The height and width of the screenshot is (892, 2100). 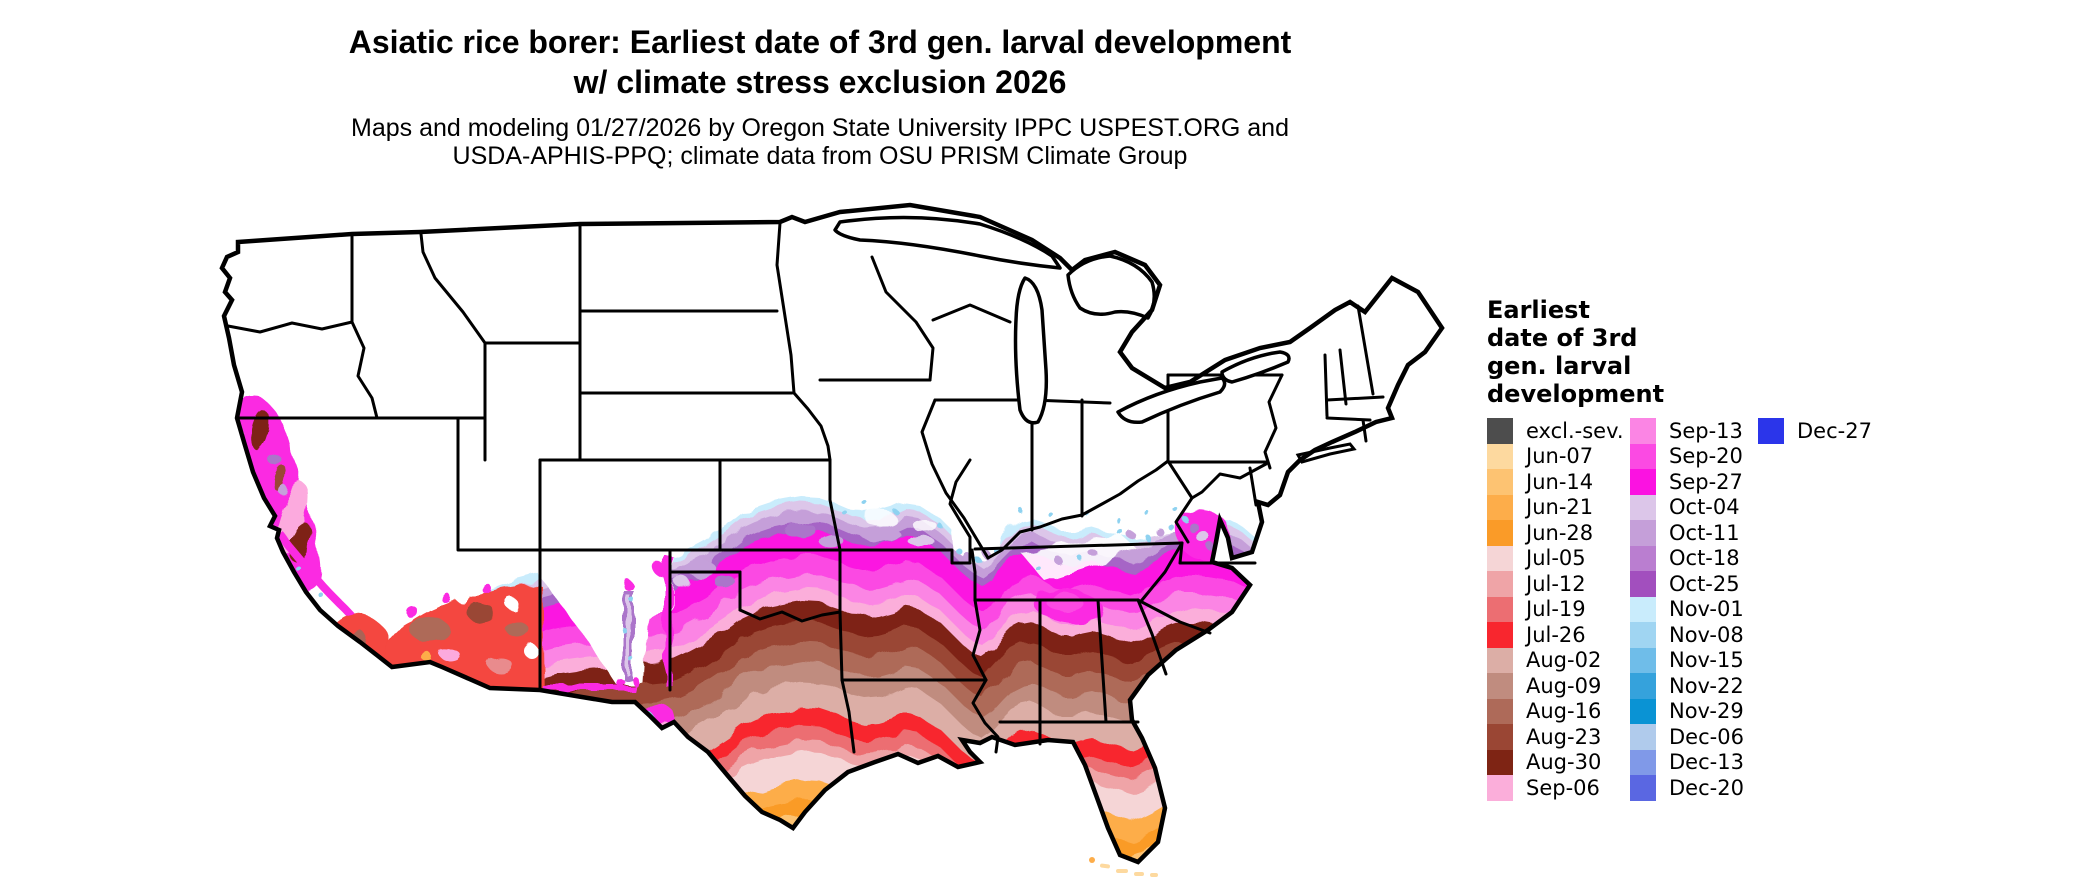 I want to click on legend-label: Sep-06, so click(x=1563, y=787).